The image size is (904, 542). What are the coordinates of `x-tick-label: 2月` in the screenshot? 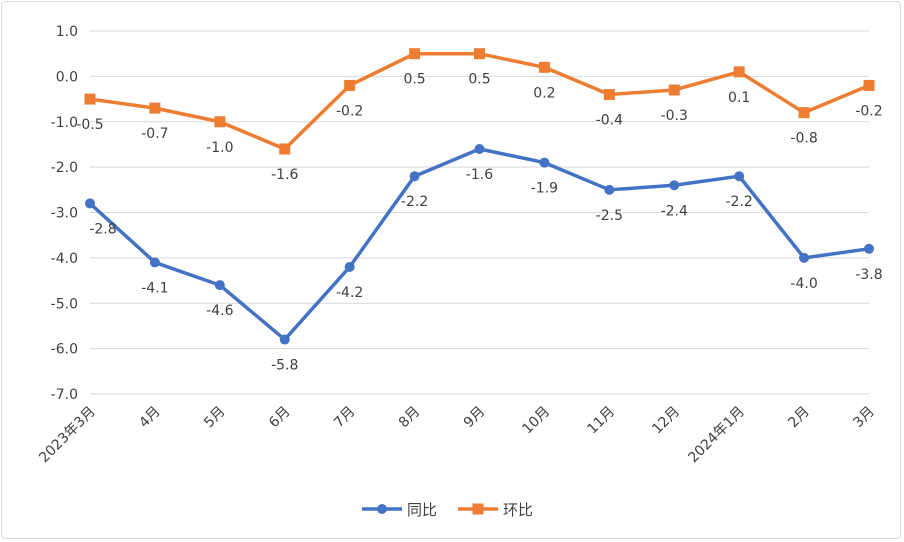 It's located at (799, 418).